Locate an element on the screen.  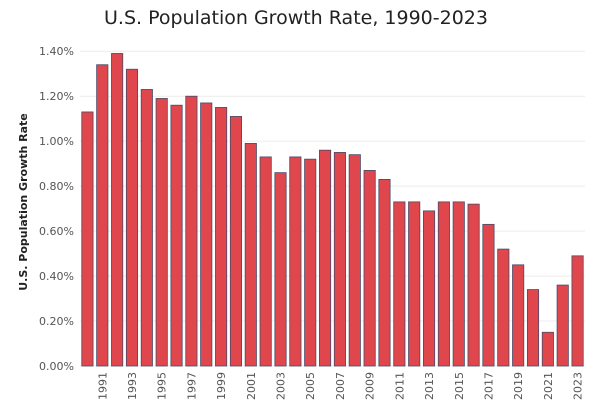
x-tick-label: 1995 is located at coordinates (162, 386).